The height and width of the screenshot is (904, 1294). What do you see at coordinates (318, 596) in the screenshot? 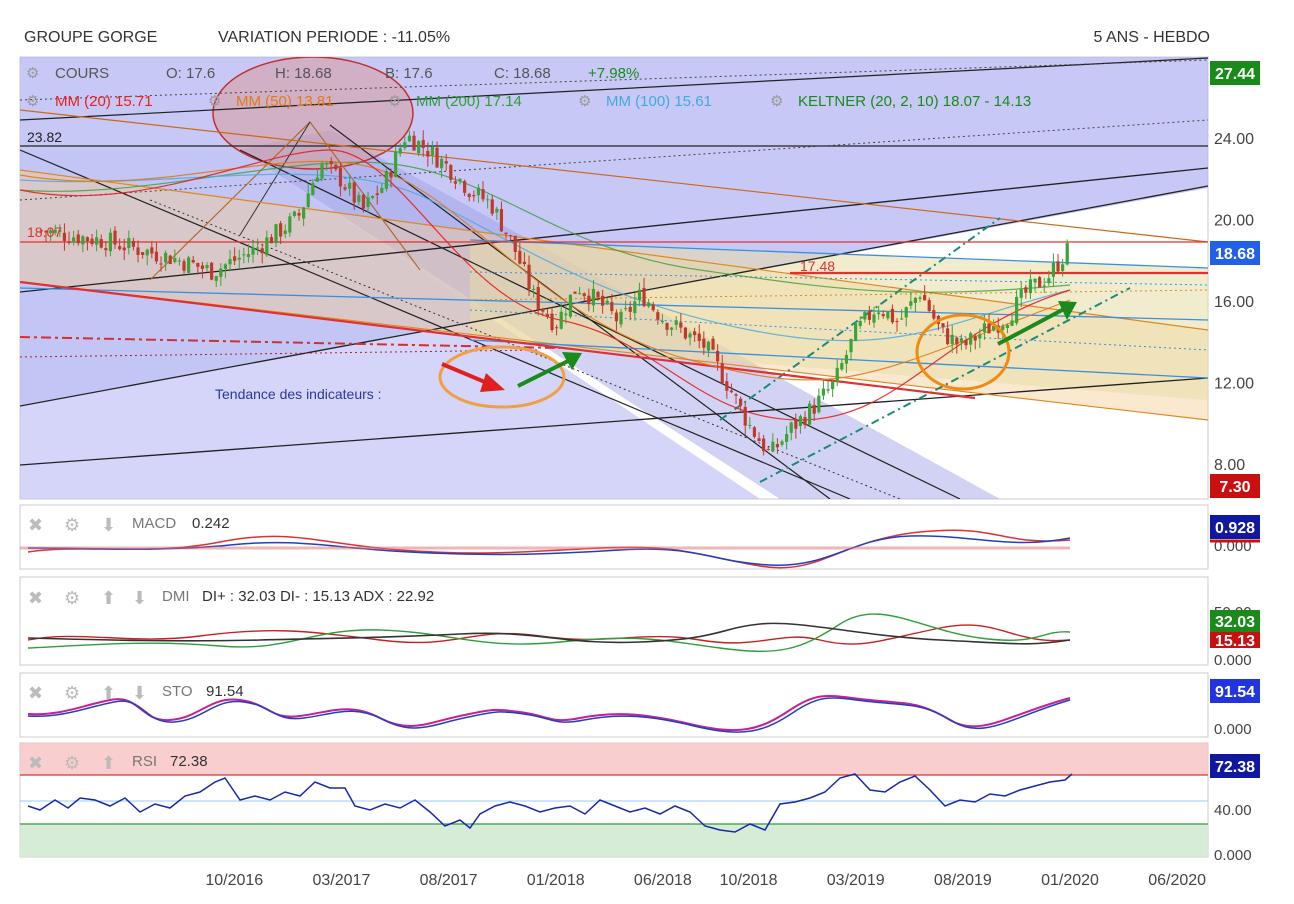
I see `dmi-value: DI+ : 32.03 DI- : 15.13 ADX : 22.92` at bounding box center [318, 596].